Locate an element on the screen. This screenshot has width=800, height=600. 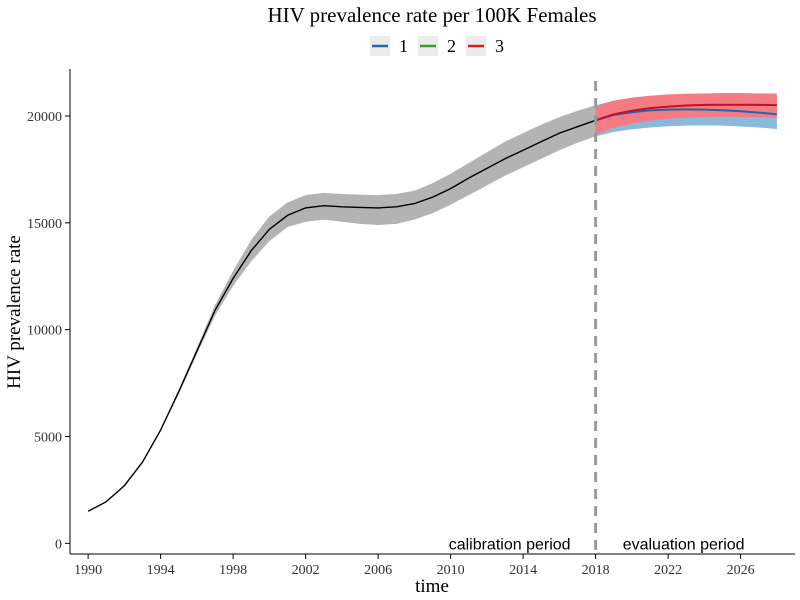
y-tick-label: 20000 is located at coordinates (44, 117).